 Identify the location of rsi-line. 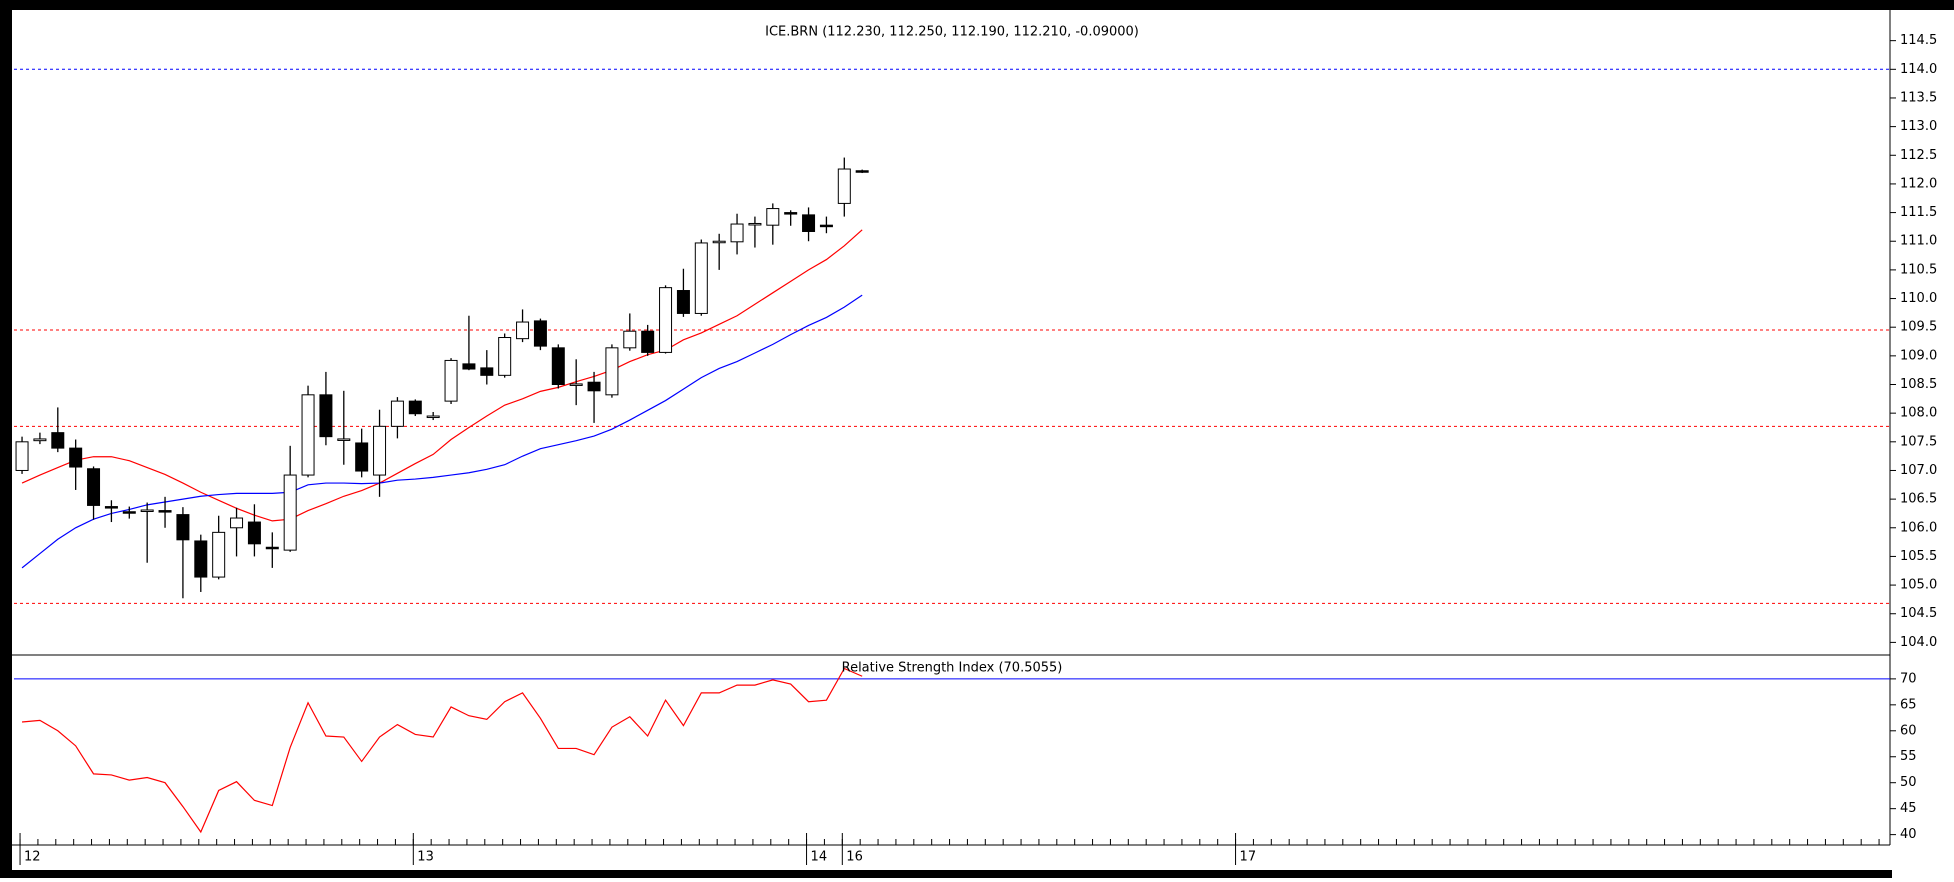
(442, 750).